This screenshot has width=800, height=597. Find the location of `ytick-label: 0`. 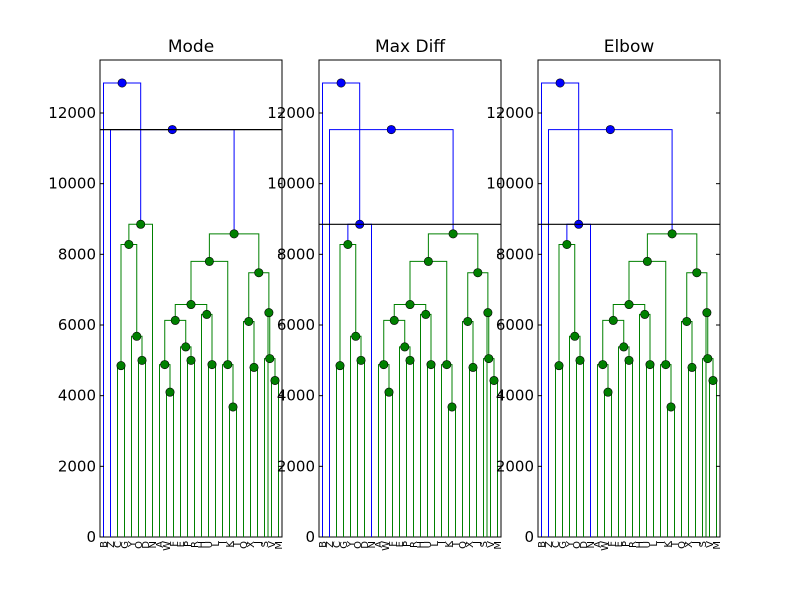

ytick-label: 0 is located at coordinates (529, 537).